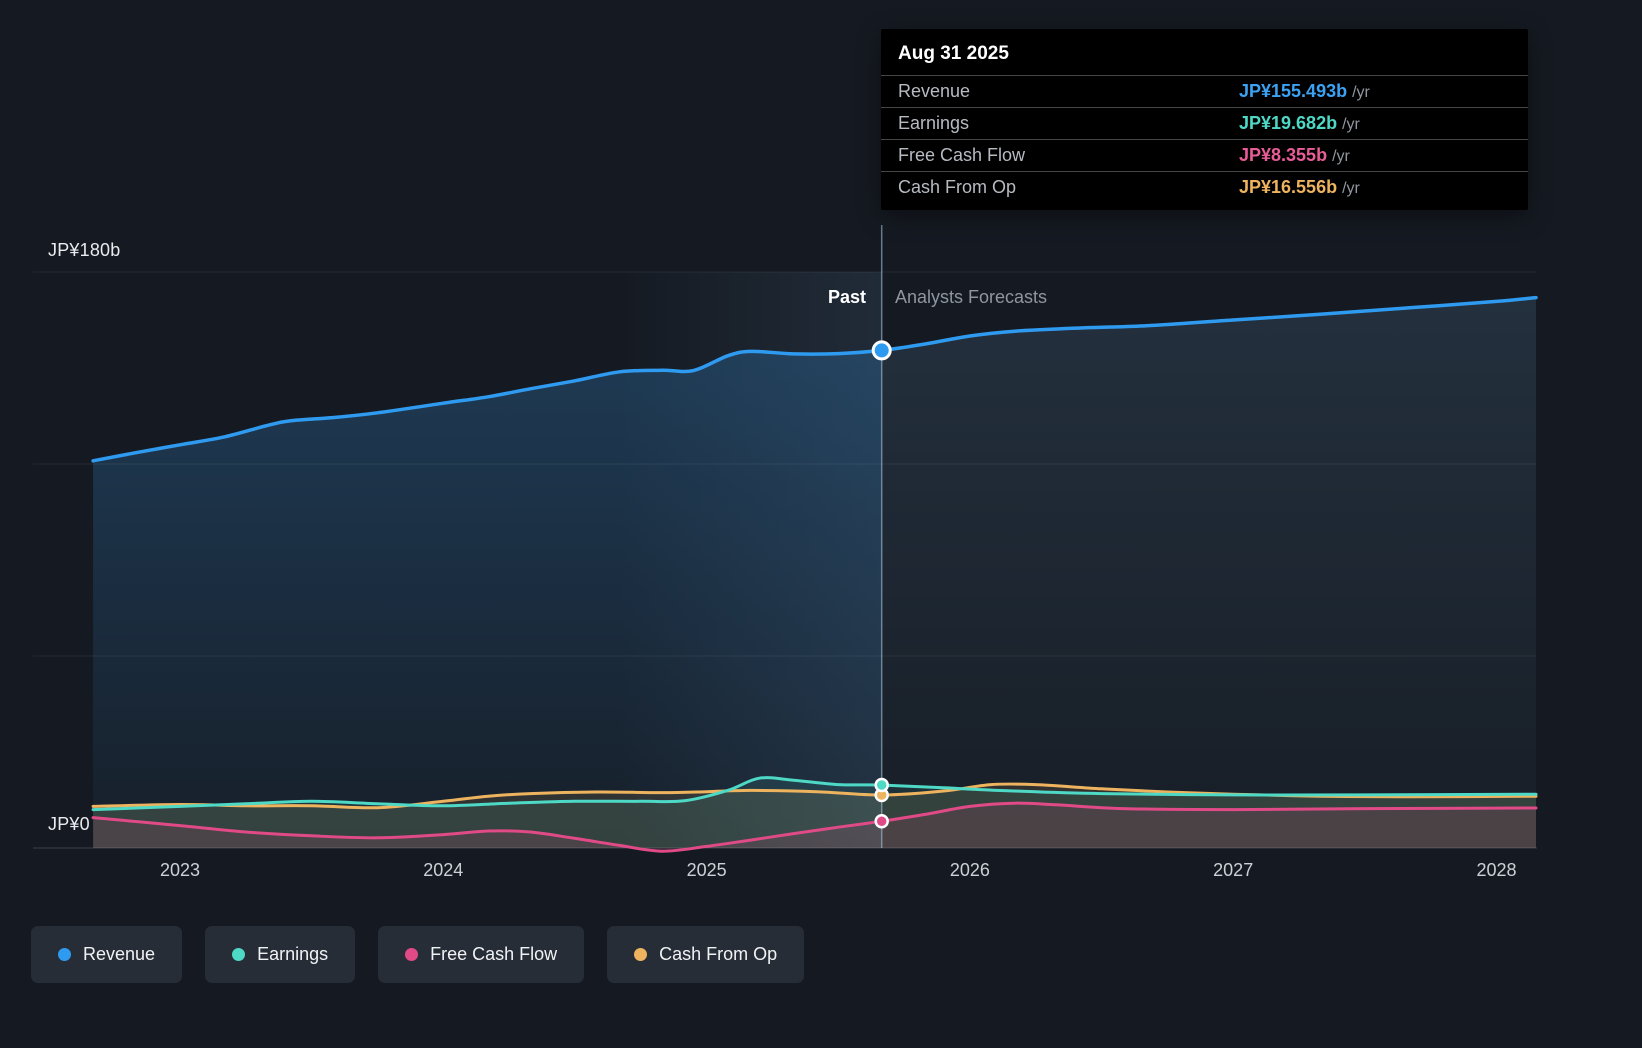 This screenshot has height=1048, width=1642. What do you see at coordinates (814, 794) in the screenshot?
I see `earnings-line` at bounding box center [814, 794].